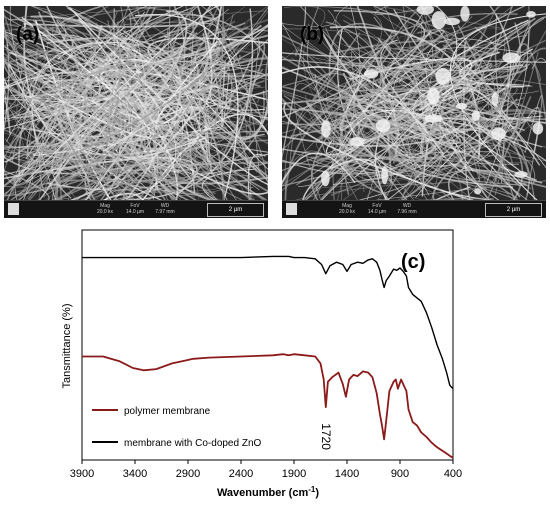  I want to click on scale-bar-b: 2 µm, so click(513, 210).